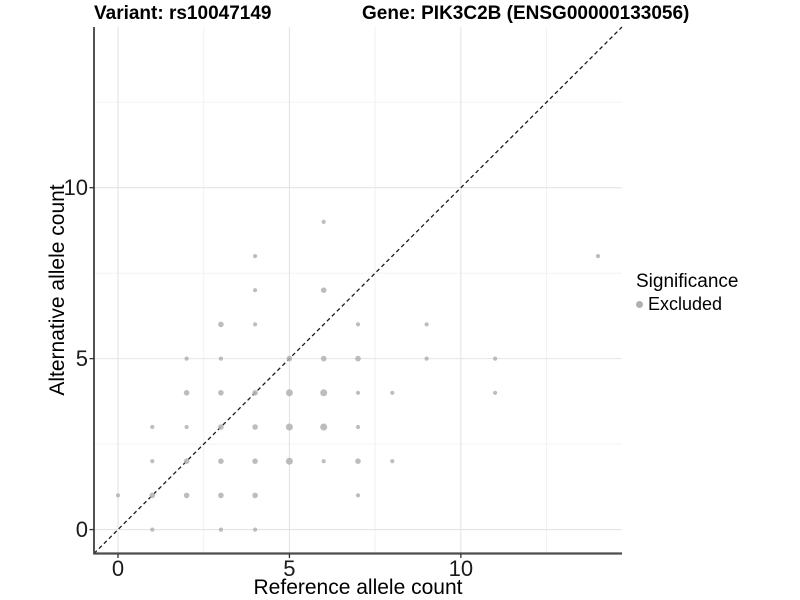 The height and width of the screenshot is (600, 800). I want to click on y-tick-label: 10, so click(75, 187).